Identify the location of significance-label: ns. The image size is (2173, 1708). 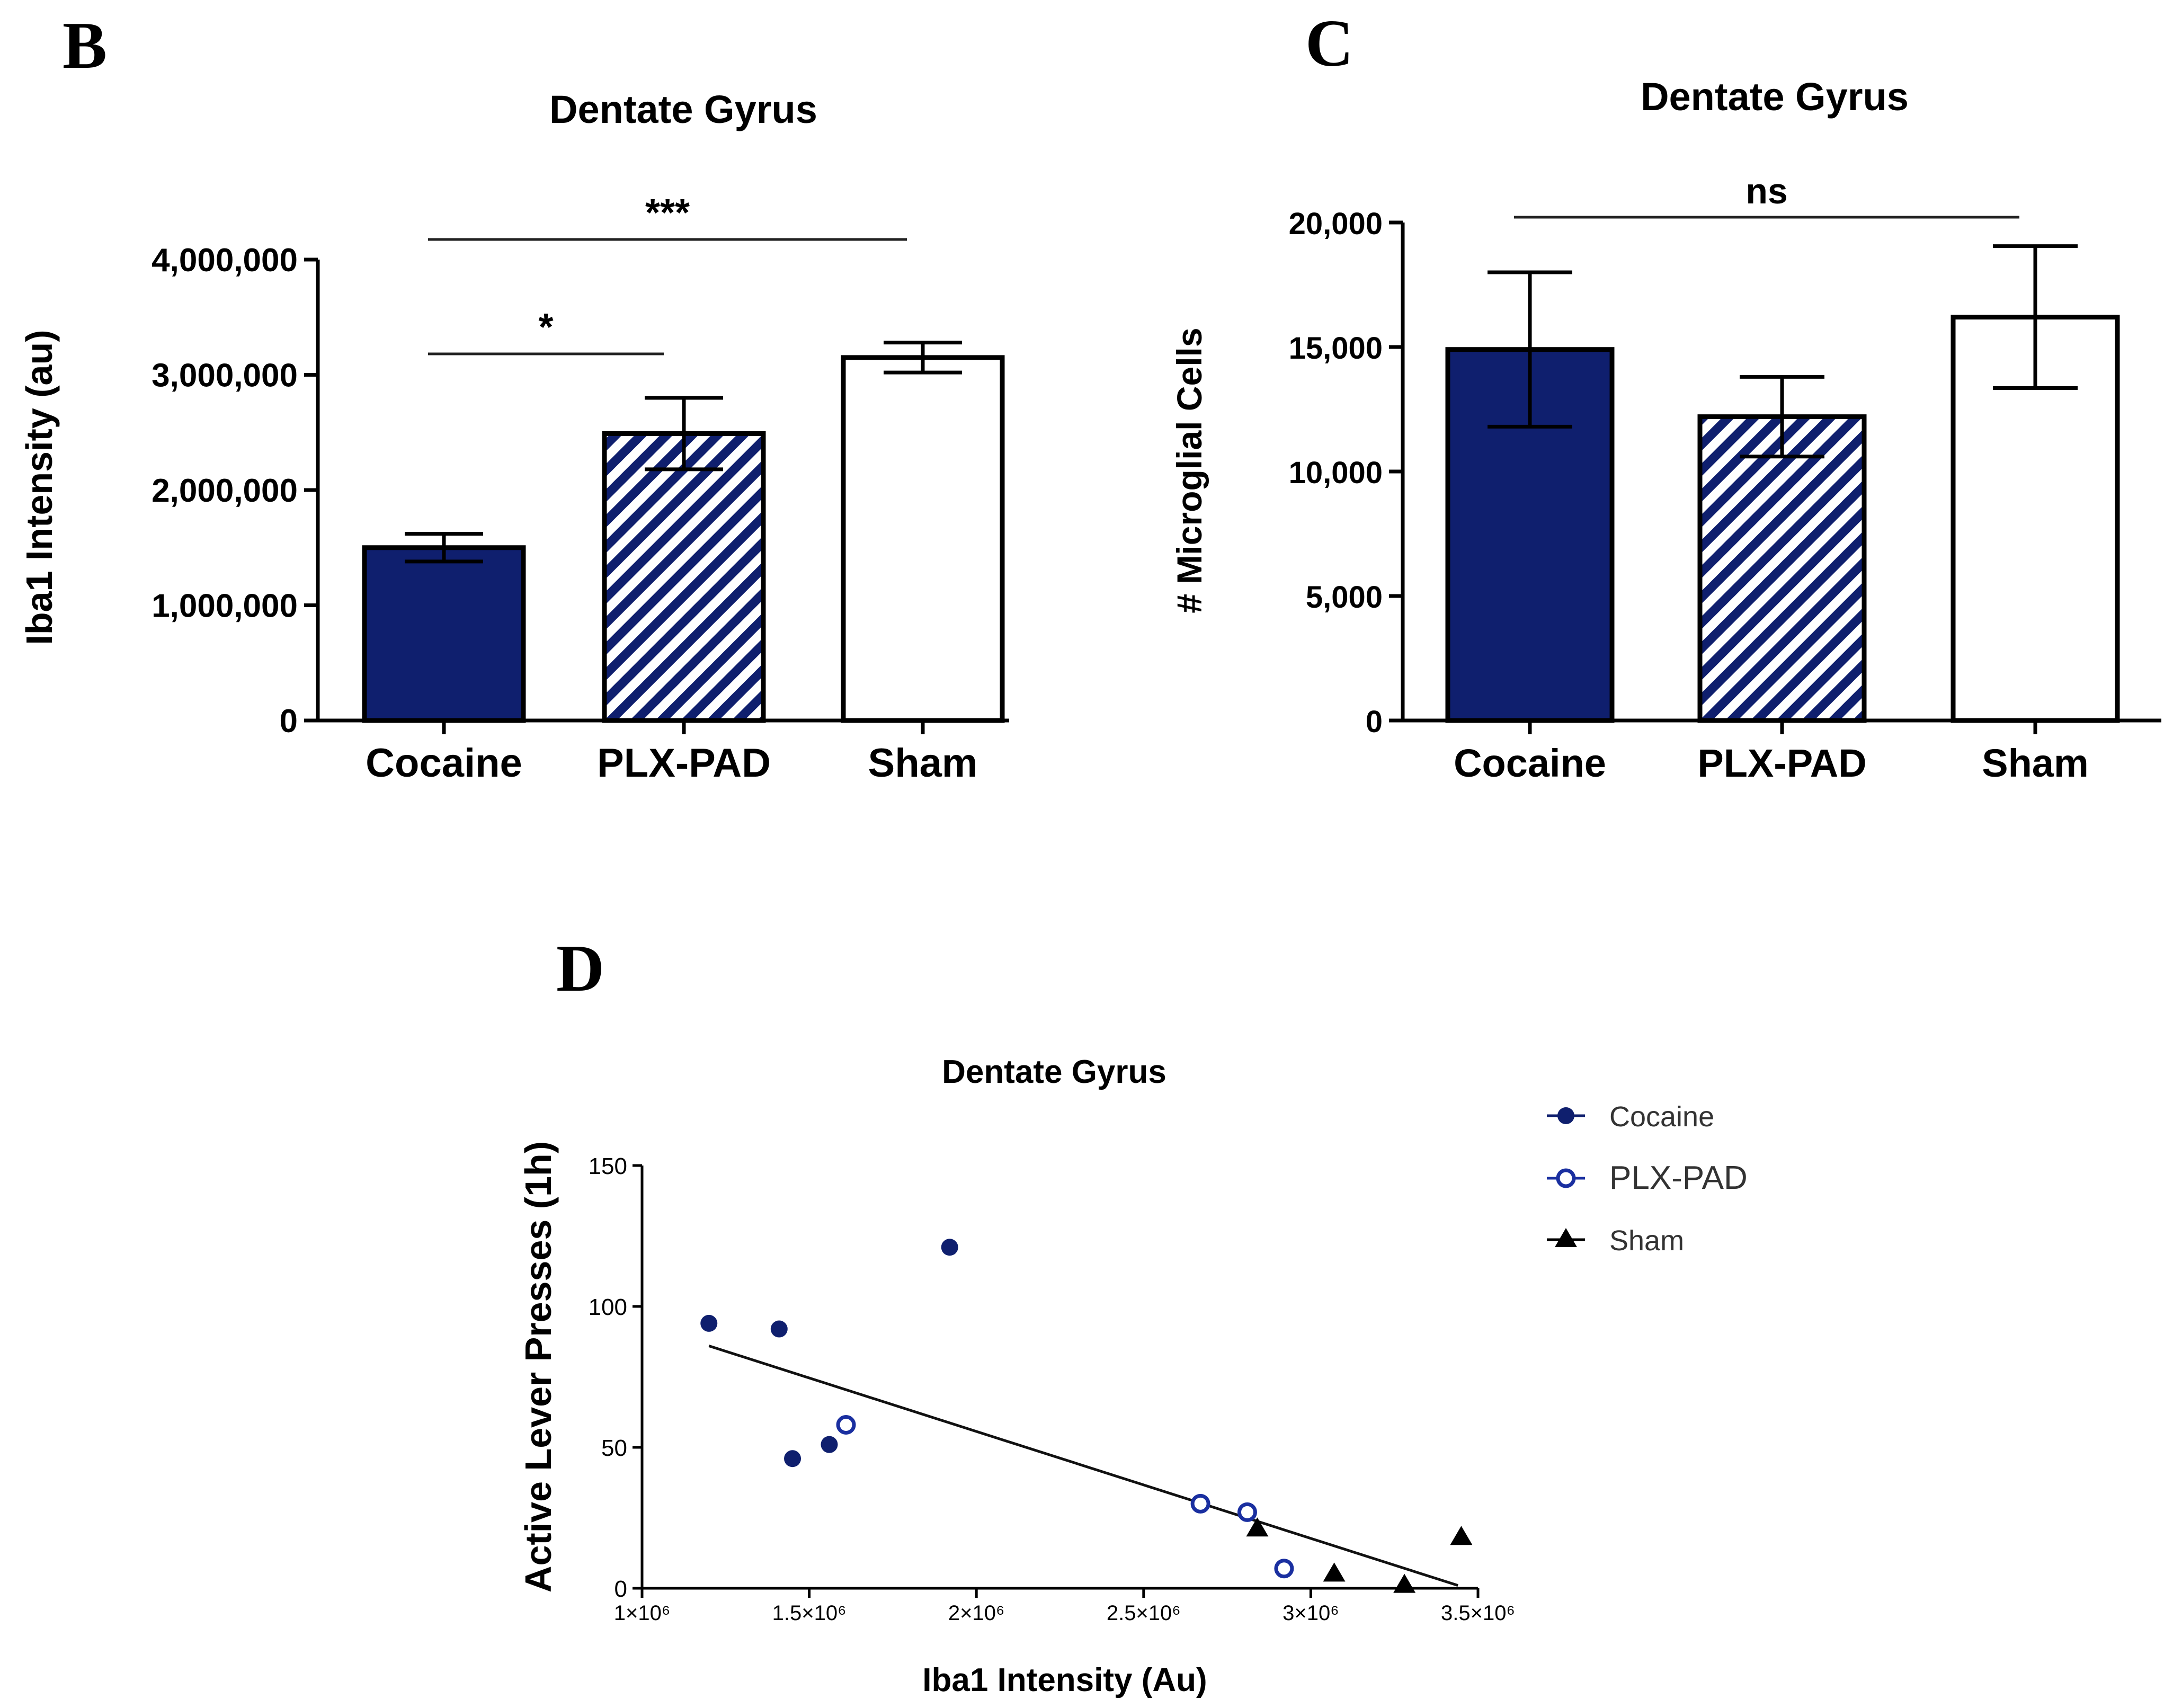
(1766, 191).